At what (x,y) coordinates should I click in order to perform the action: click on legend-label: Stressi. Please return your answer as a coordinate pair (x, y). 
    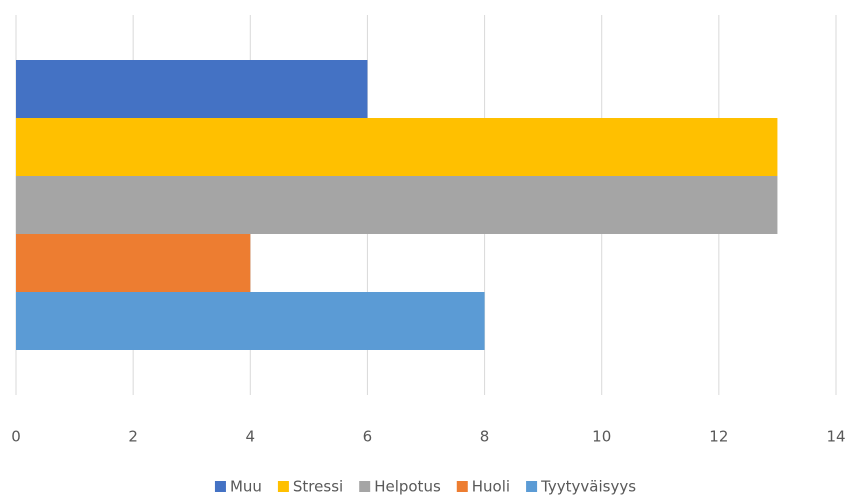
    Looking at the image, I should click on (318, 487).